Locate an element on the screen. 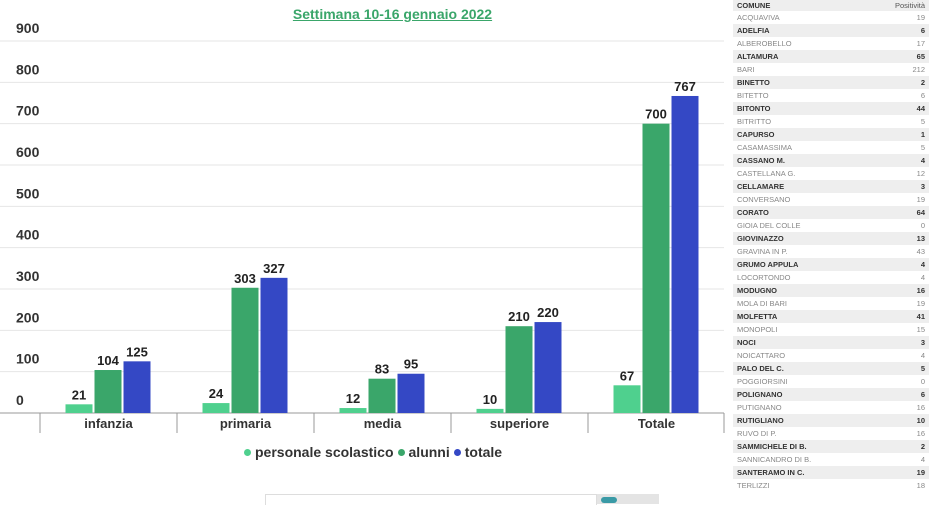 The image size is (950, 505). table-row: CAPURSO 1 is located at coordinates (831, 134).